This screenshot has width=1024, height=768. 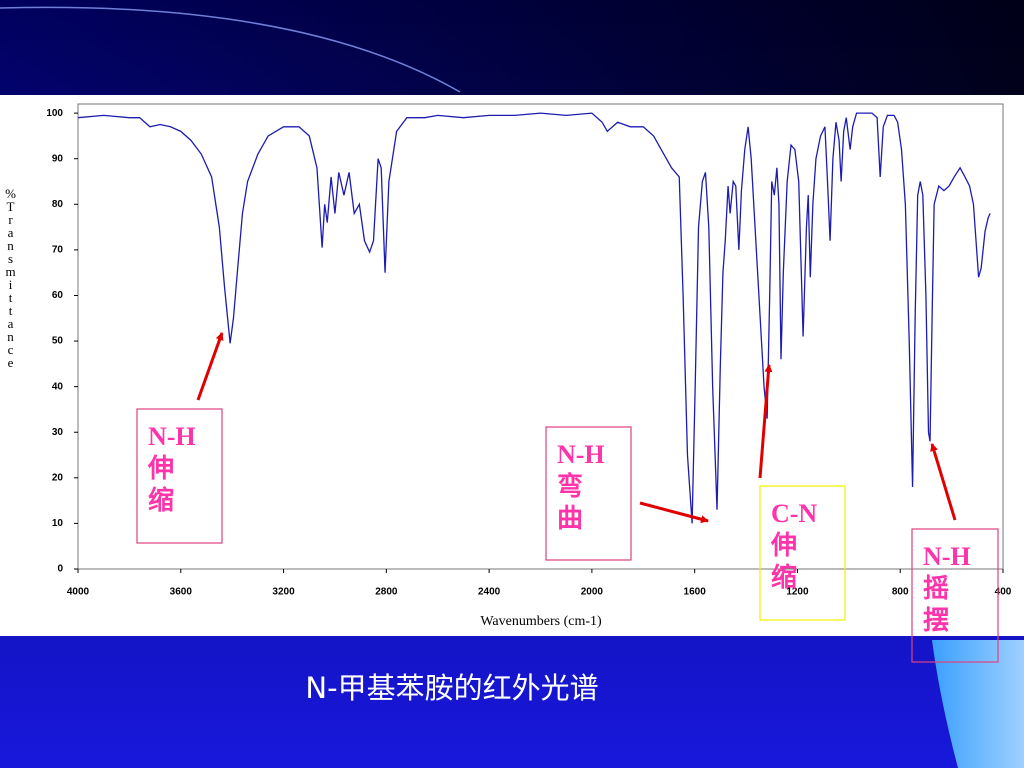 What do you see at coordinates (60, 569) in the screenshot?
I see `y-tick-label: 0` at bounding box center [60, 569].